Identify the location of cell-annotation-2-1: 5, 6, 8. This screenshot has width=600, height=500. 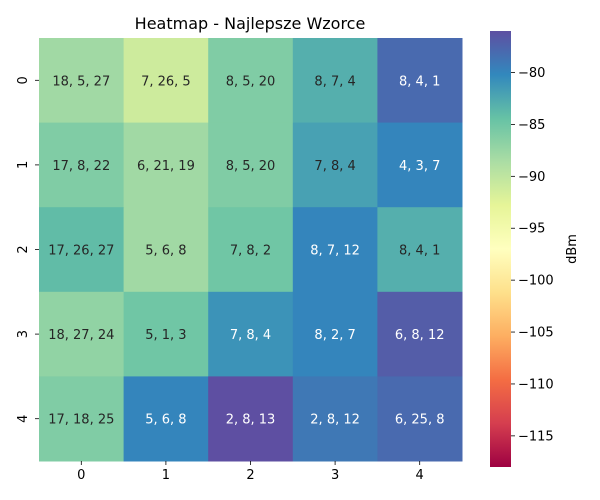
(165, 251).